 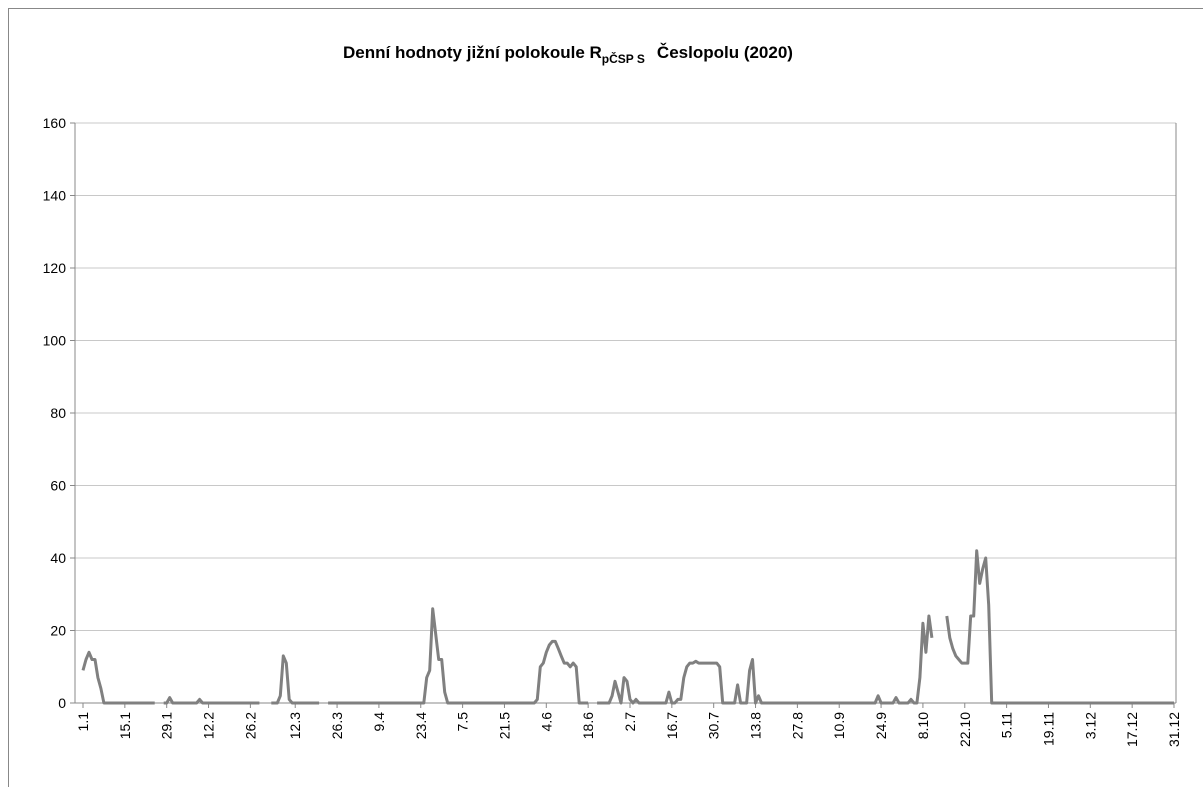 What do you see at coordinates (421, 725) in the screenshot?
I see `x-tick-label: 23.4` at bounding box center [421, 725].